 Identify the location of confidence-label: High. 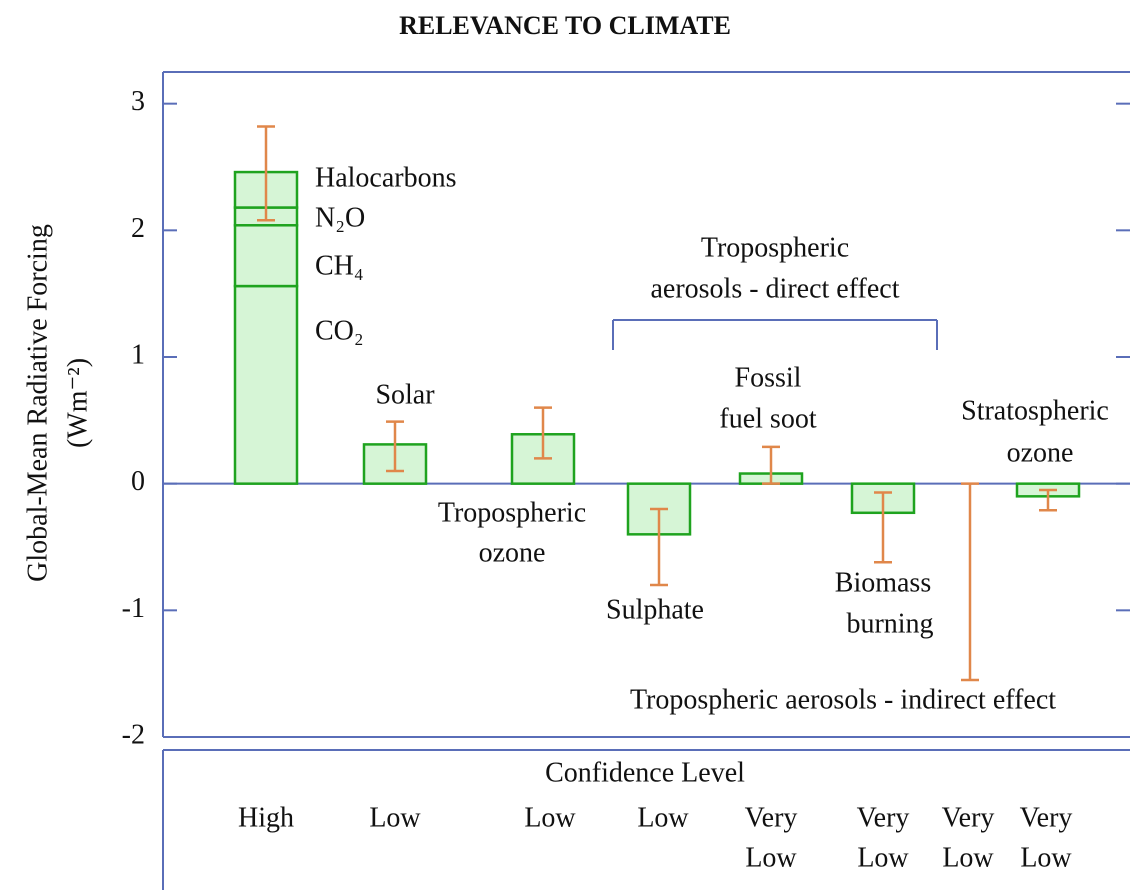
(266, 817).